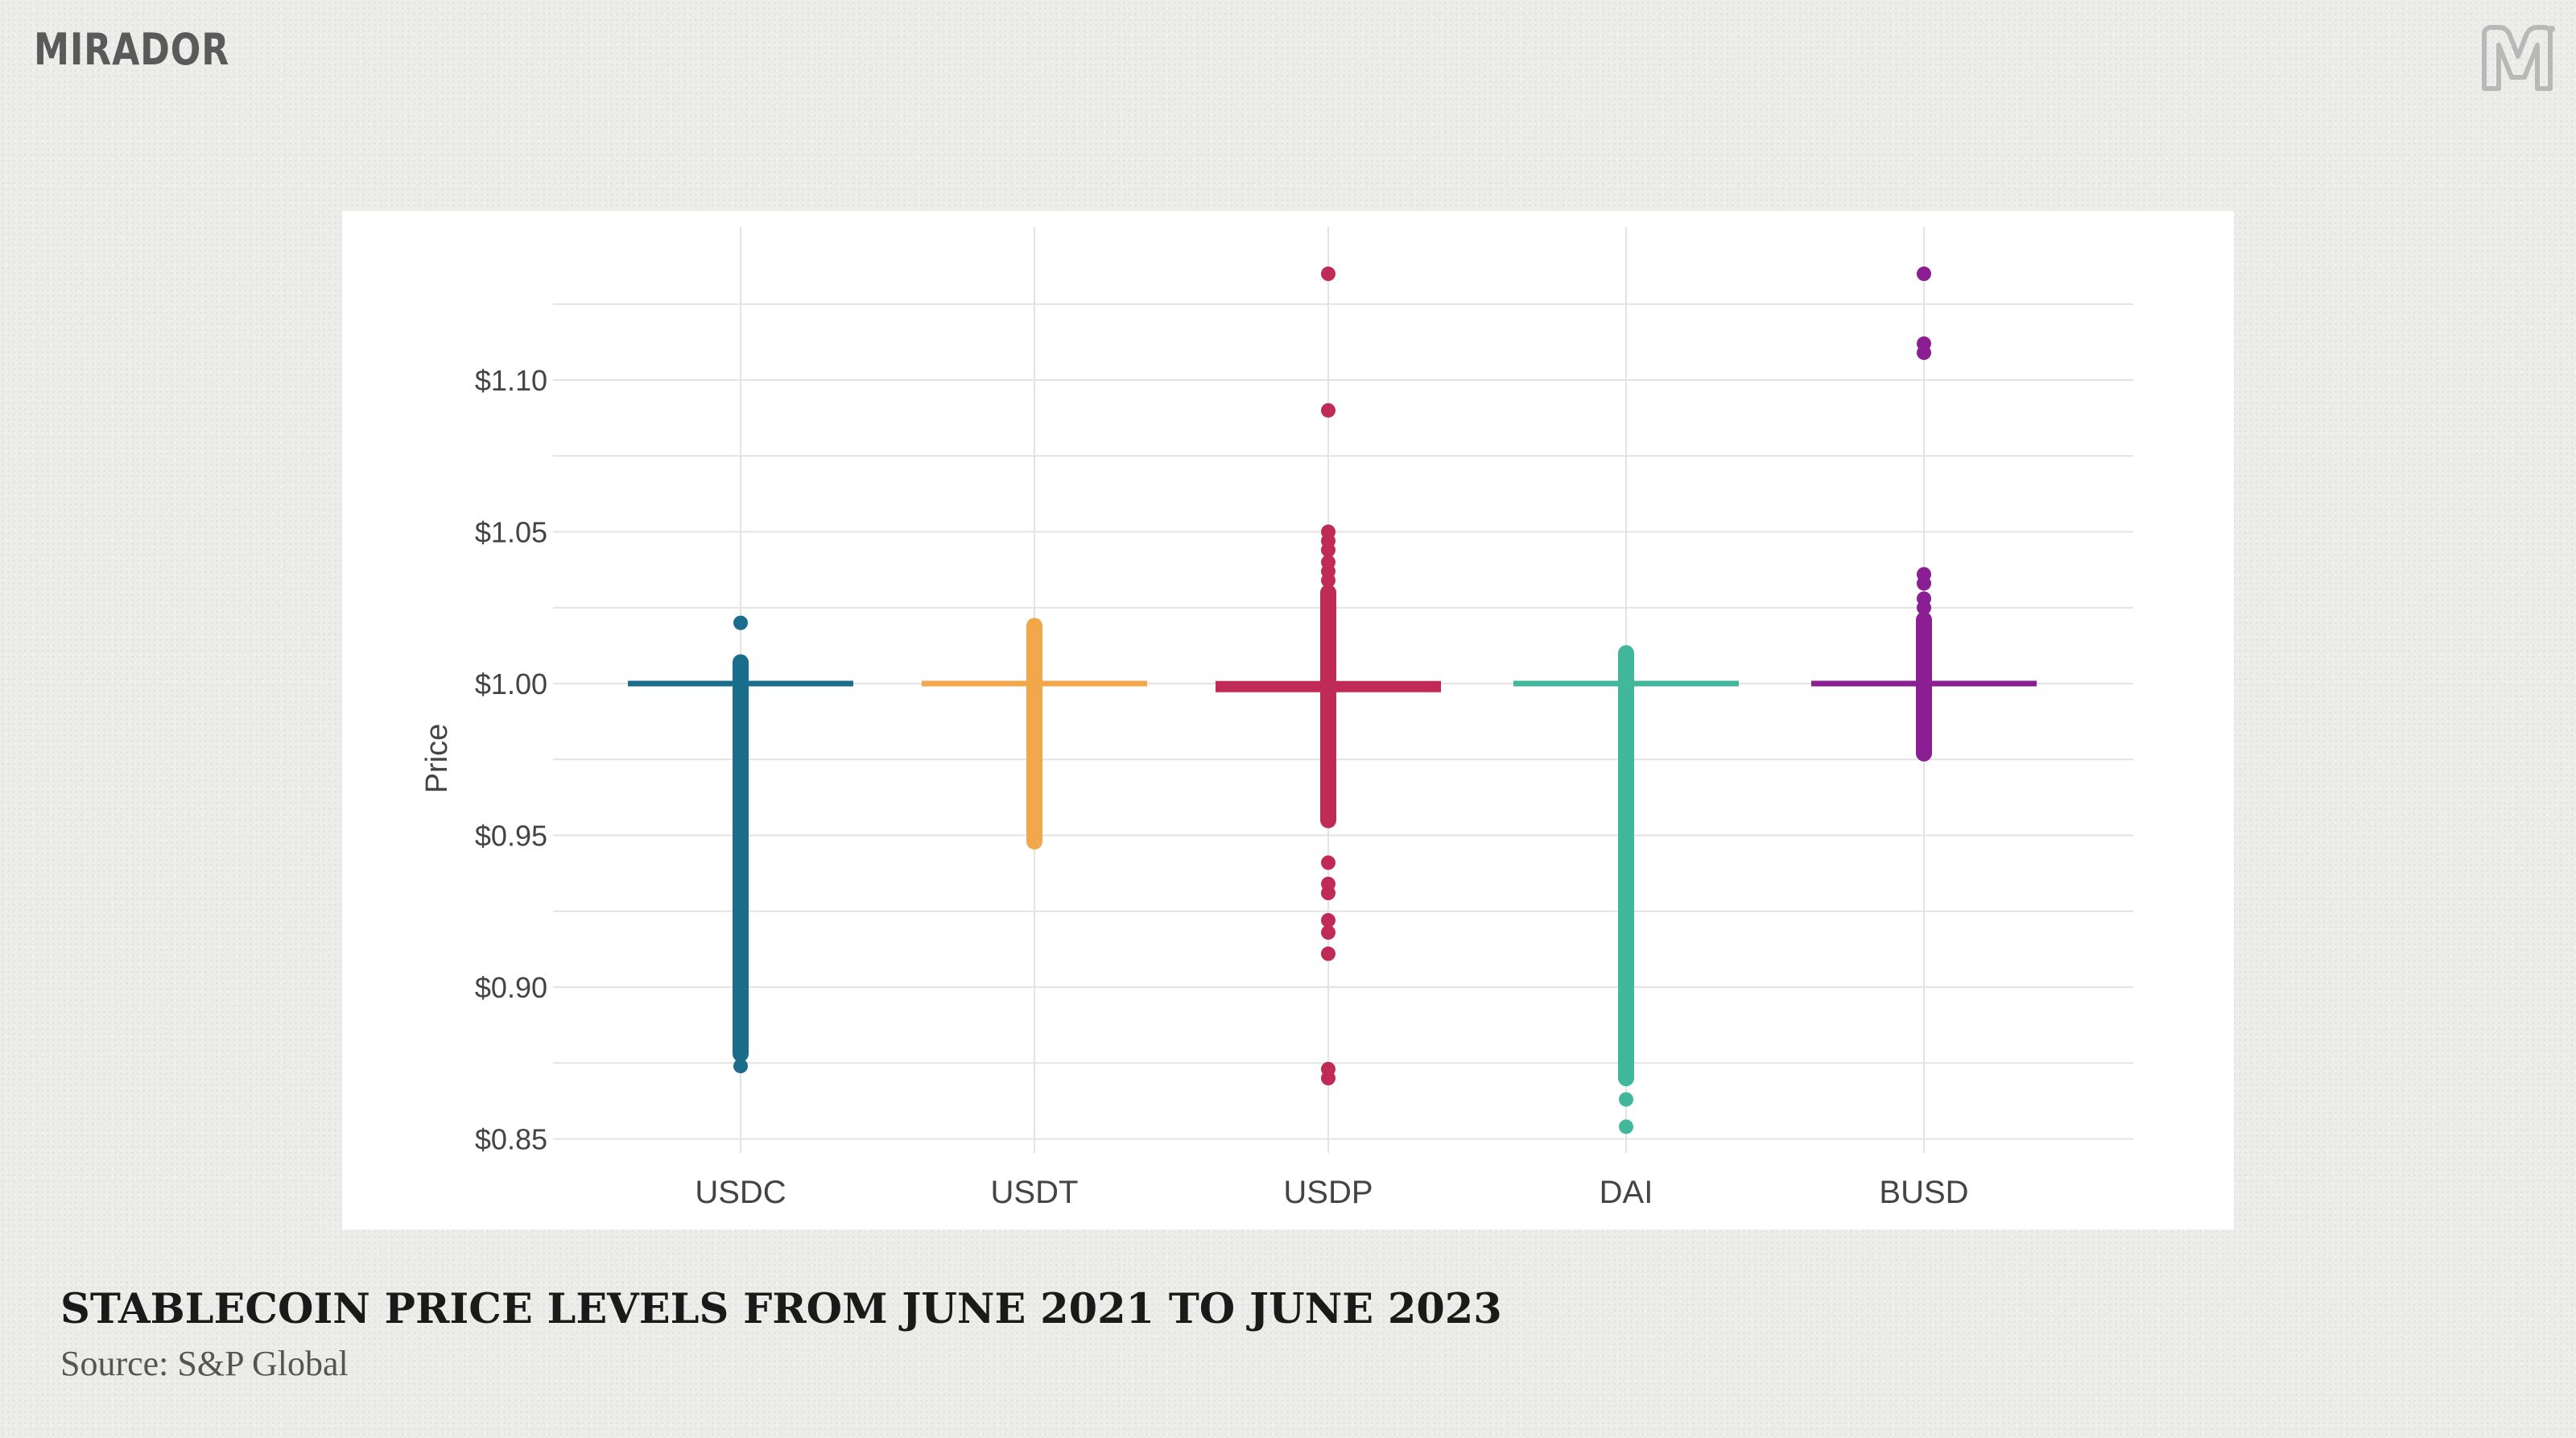  Describe the element at coordinates (132, 49) in the screenshot. I see `brand-wordmark: MIRADOR` at that location.